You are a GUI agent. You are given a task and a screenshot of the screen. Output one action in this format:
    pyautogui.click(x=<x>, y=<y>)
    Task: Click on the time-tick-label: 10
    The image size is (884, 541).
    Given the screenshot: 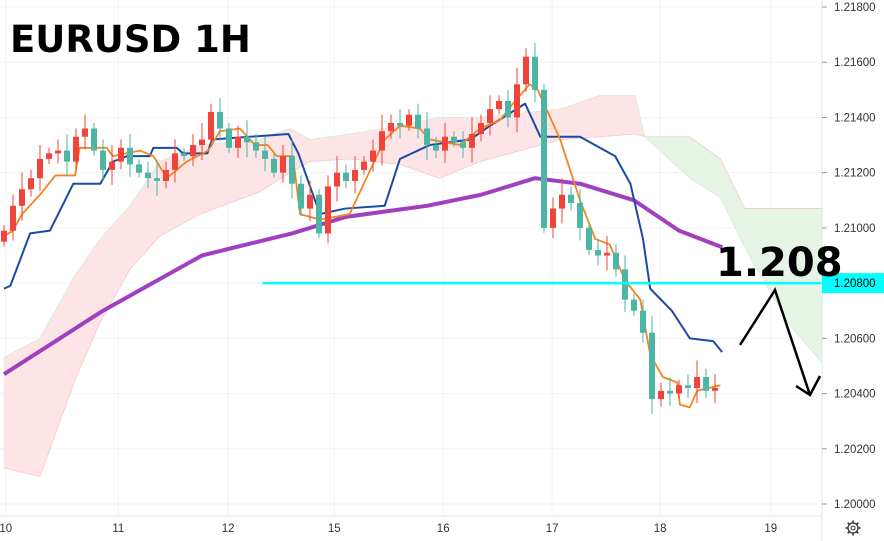 What is the action you would take?
    pyautogui.click(x=6, y=529)
    